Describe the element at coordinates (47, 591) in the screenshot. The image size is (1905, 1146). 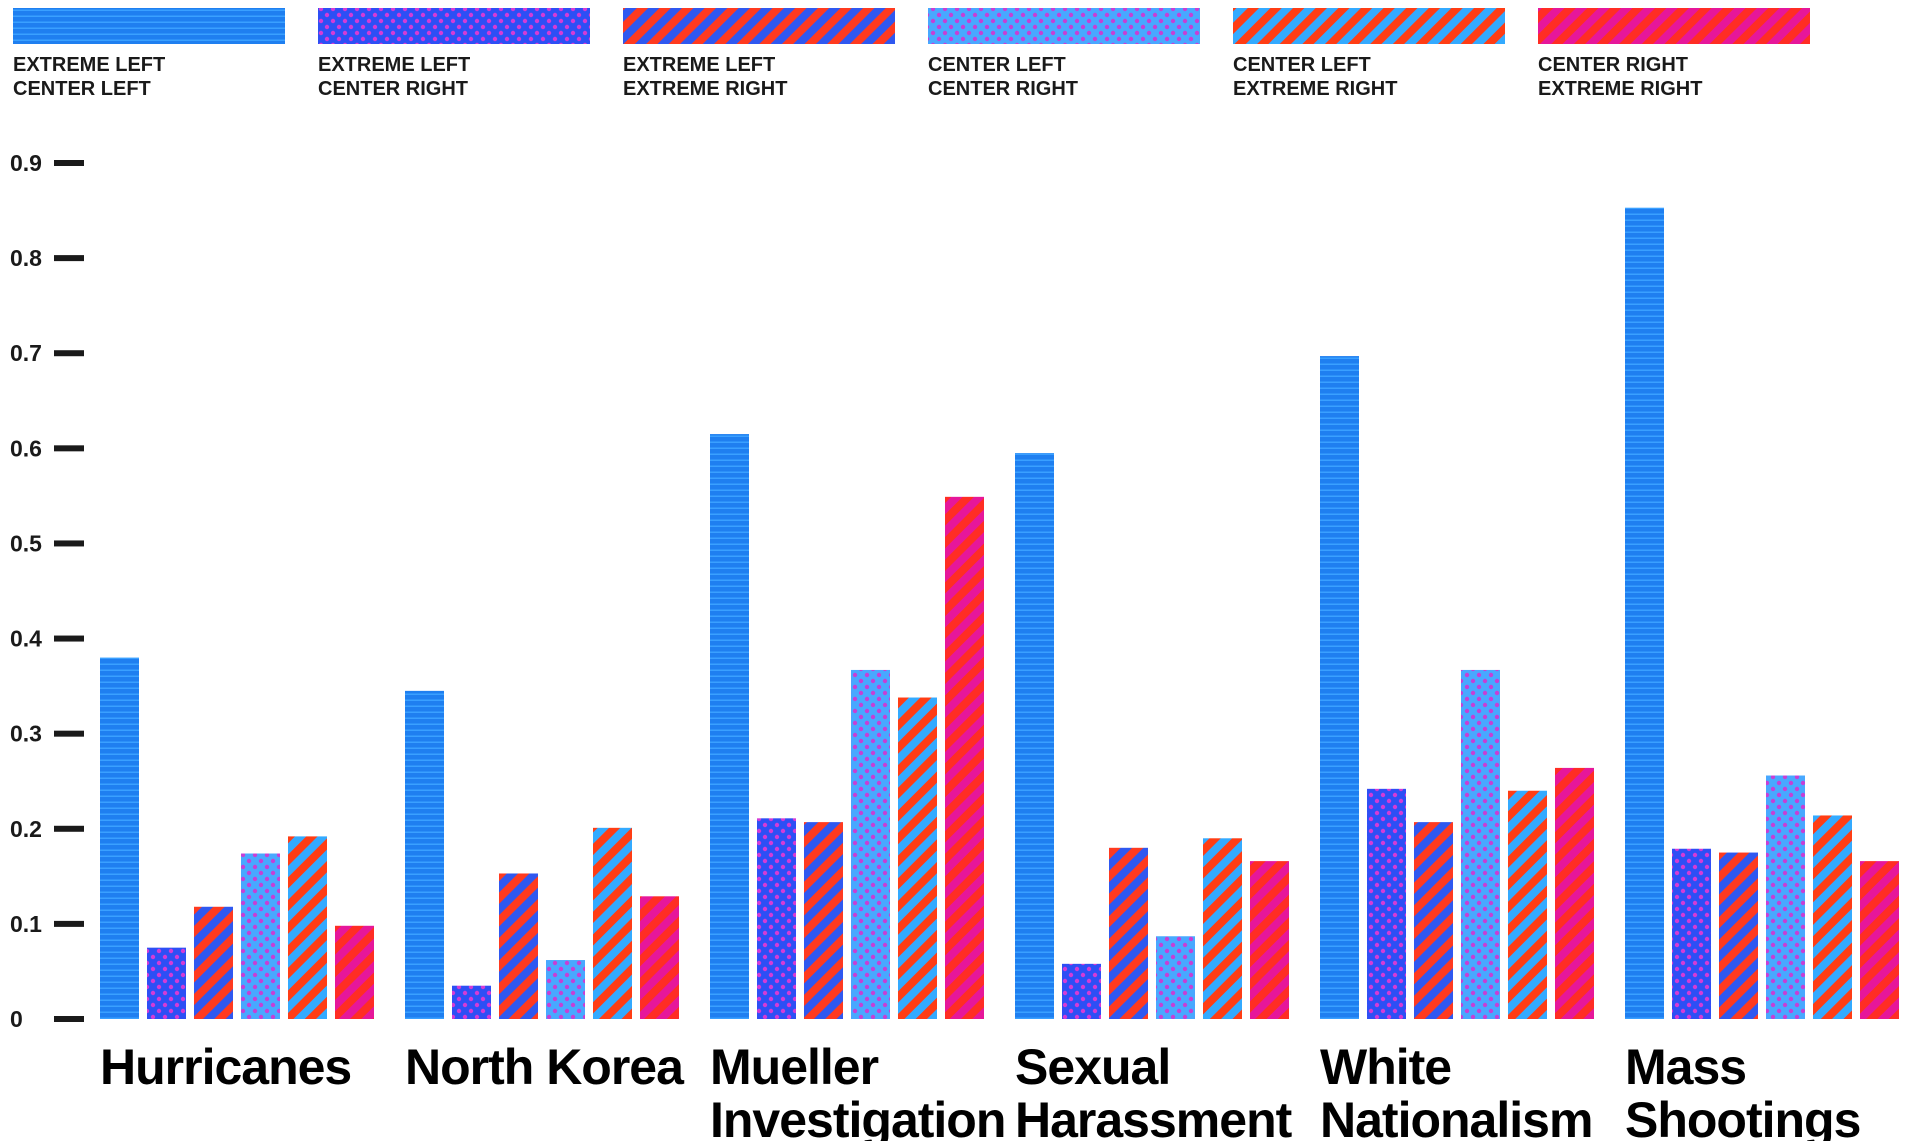
I see `y-axis: 0 0.1 0.2 0.3 0.4 0.5 0.6 0.7 0.8 0.9` at that location.